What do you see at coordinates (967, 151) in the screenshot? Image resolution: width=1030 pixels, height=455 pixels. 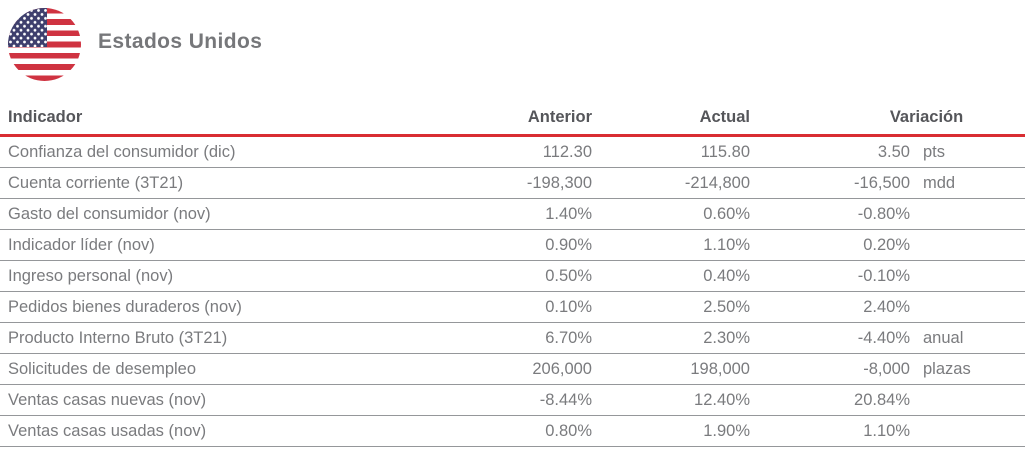 I see `unit-cell: pts` at bounding box center [967, 151].